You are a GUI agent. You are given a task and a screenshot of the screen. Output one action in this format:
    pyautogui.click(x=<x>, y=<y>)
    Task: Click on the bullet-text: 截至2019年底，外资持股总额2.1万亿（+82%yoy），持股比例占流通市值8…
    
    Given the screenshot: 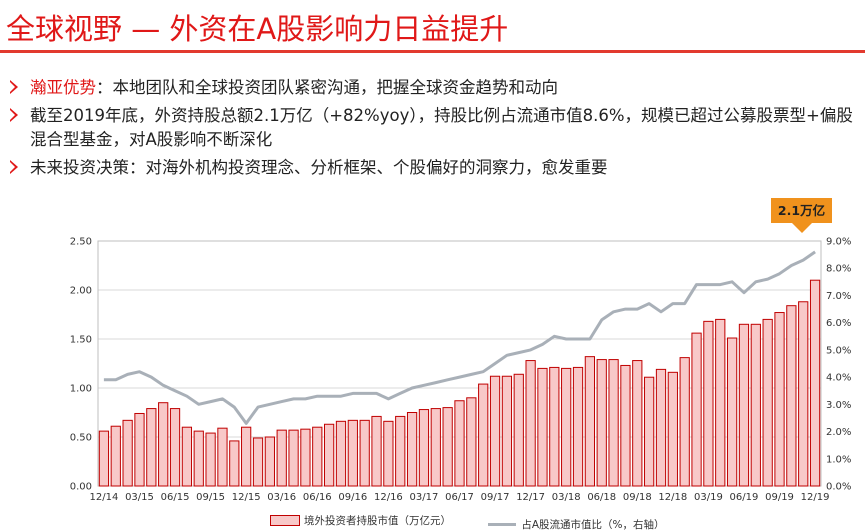 What is the action you would take?
    pyautogui.click(x=441, y=127)
    